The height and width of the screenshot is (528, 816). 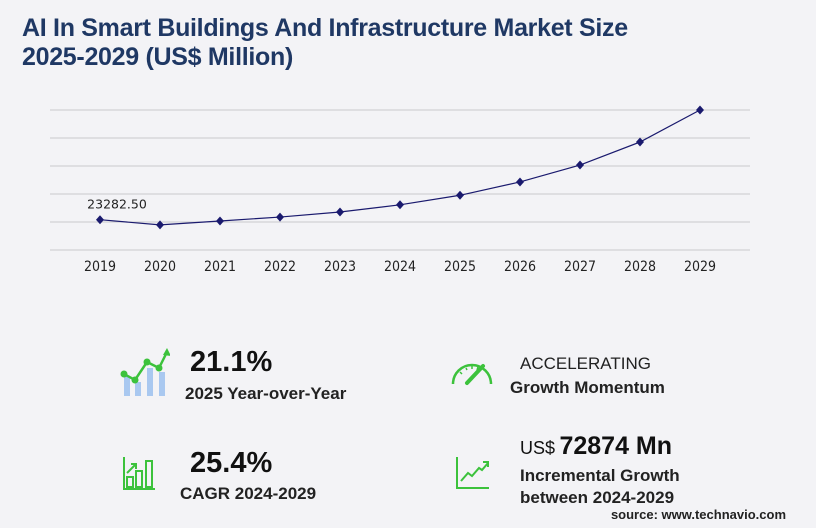 What do you see at coordinates (698, 514) in the screenshot?
I see `source-text: source: www.technavio.com` at bounding box center [698, 514].